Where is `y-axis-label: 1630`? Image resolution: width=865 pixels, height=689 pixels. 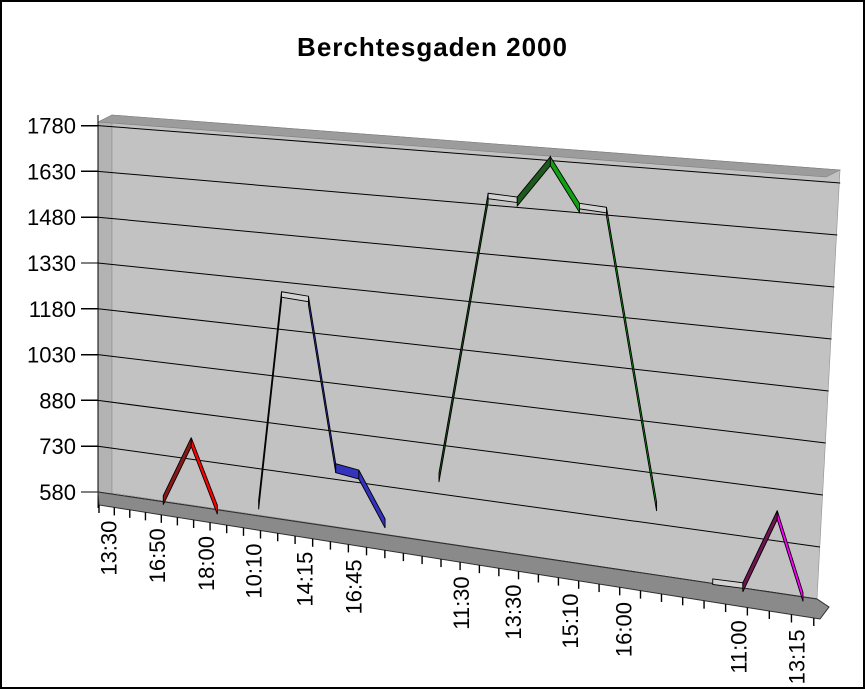
y-axis-label: 1630 is located at coordinates (51, 171).